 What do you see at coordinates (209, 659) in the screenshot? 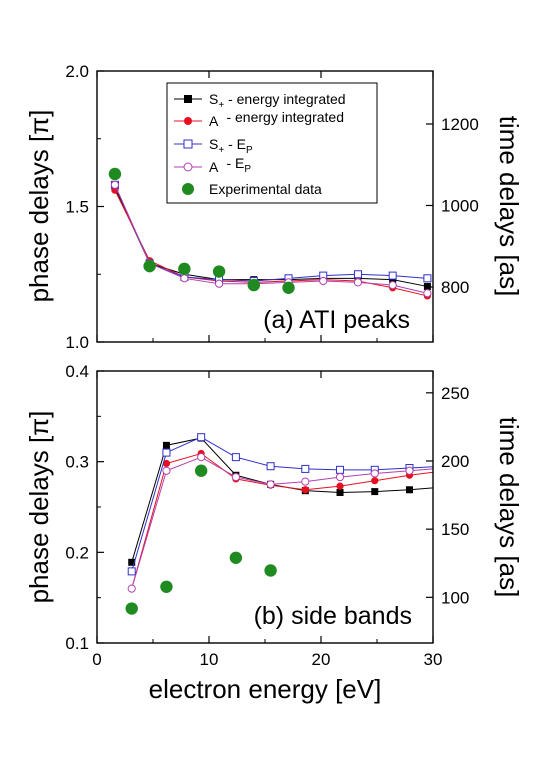
I see `x-tick-label: 10` at bounding box center [209, 659].